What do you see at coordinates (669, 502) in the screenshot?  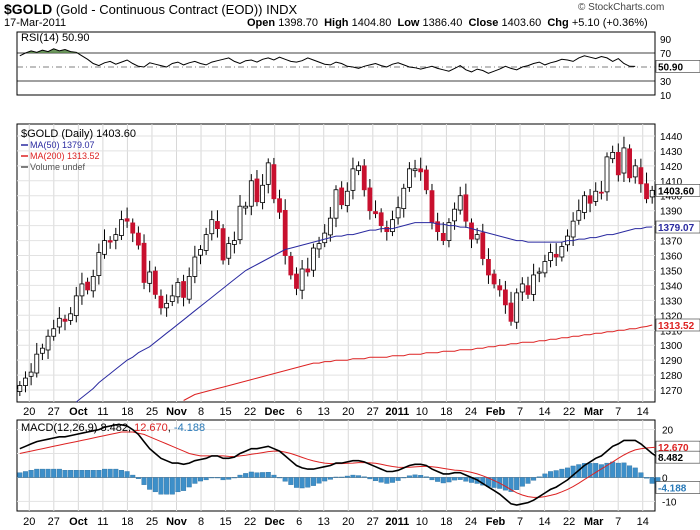 I see `macd-y-tick-label: -10` at bounding box center [669, 502].